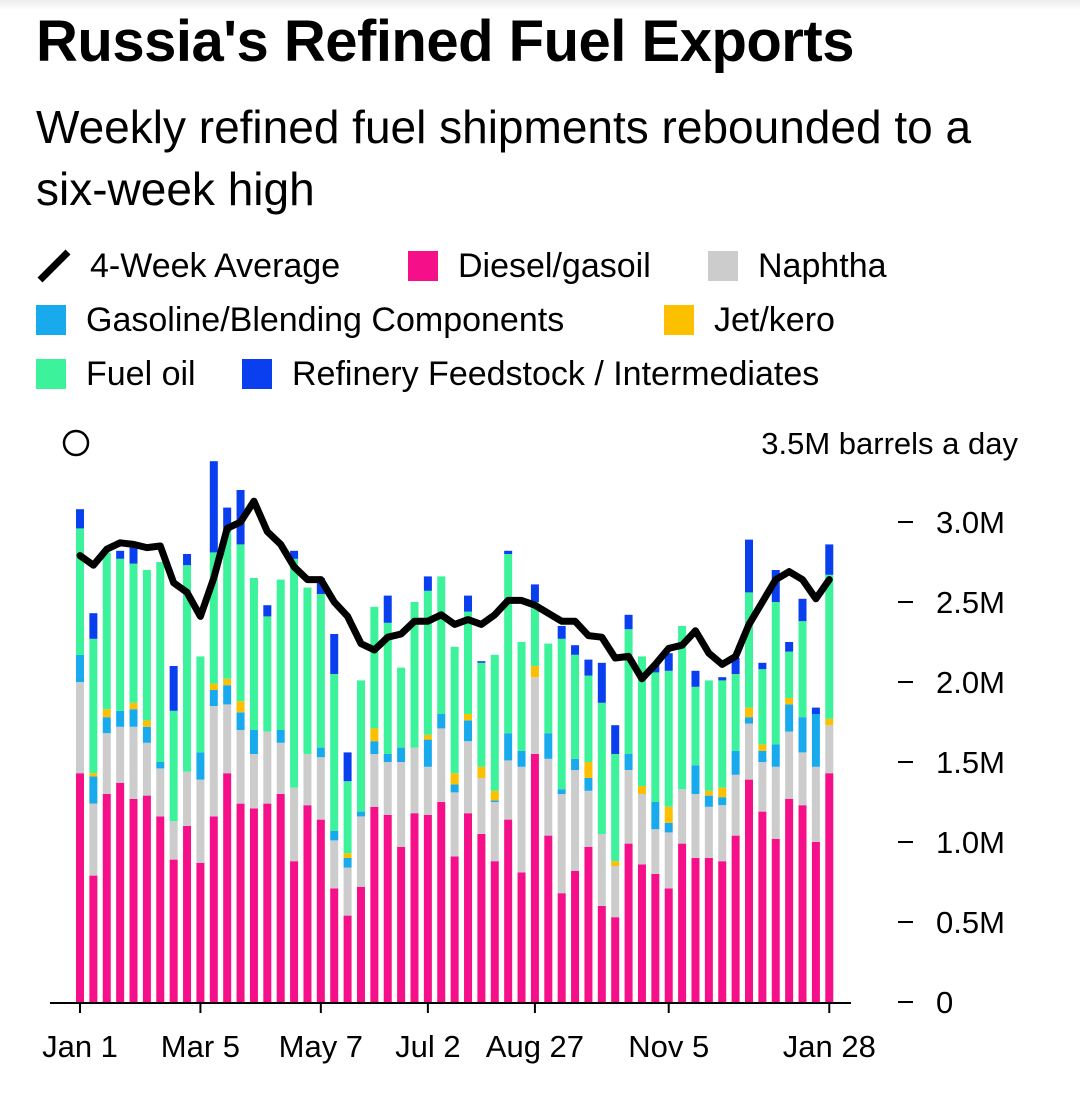 The image size is (1080, 1094). Describe the element at coordinates (774, 319) in the screenshot. I see `legend-label: Jet/kero` at that location.